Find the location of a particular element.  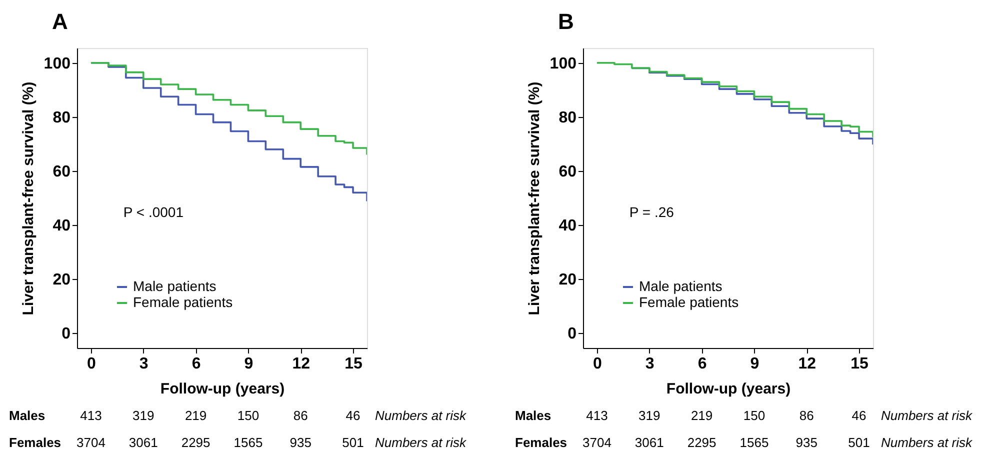

annotation: P = .26 is located at coordinates (651, 212).